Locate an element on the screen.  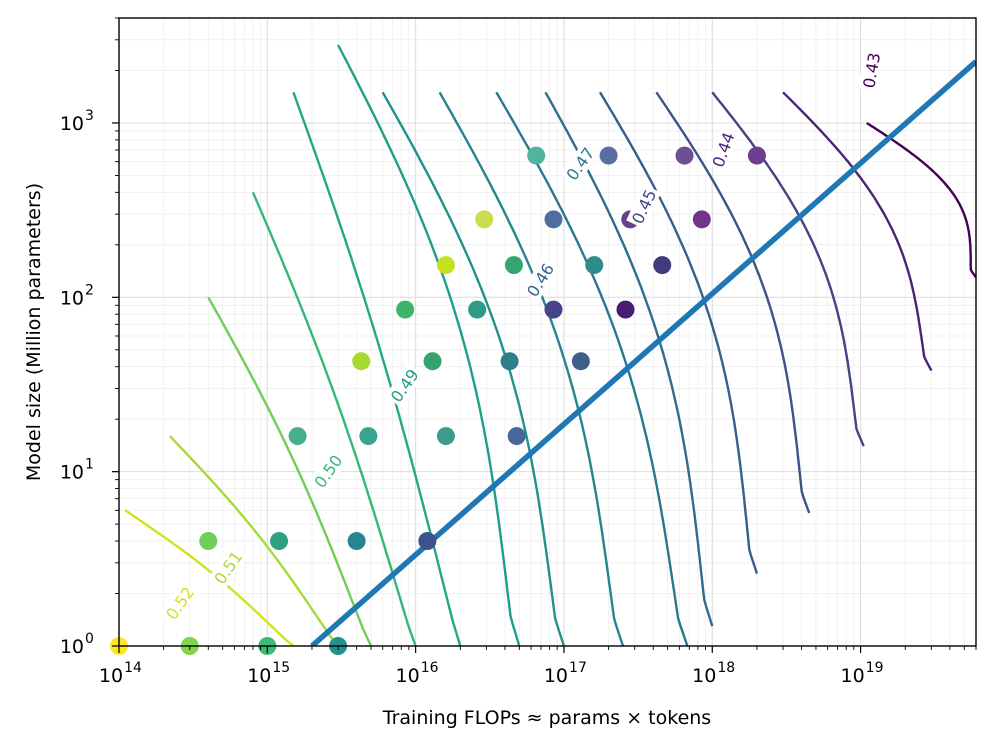
contour-line-0.465 is located at coordinates (629, 359).